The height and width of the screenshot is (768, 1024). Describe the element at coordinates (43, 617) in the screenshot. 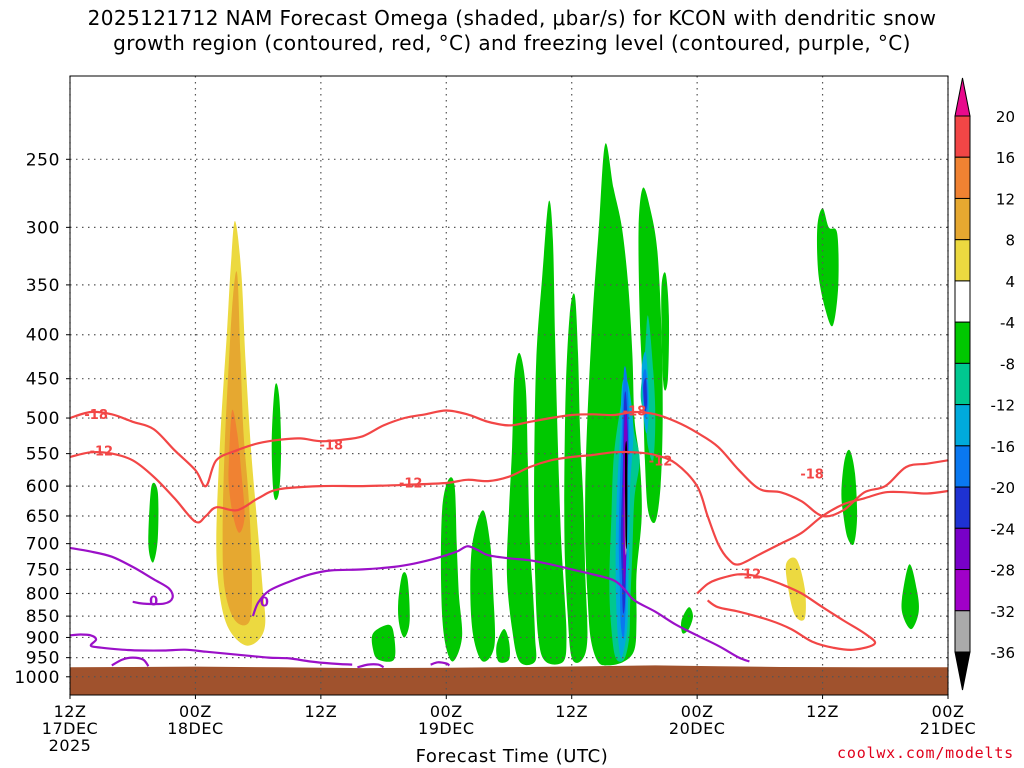

I see `y-tick-label-850: 850` at that location.